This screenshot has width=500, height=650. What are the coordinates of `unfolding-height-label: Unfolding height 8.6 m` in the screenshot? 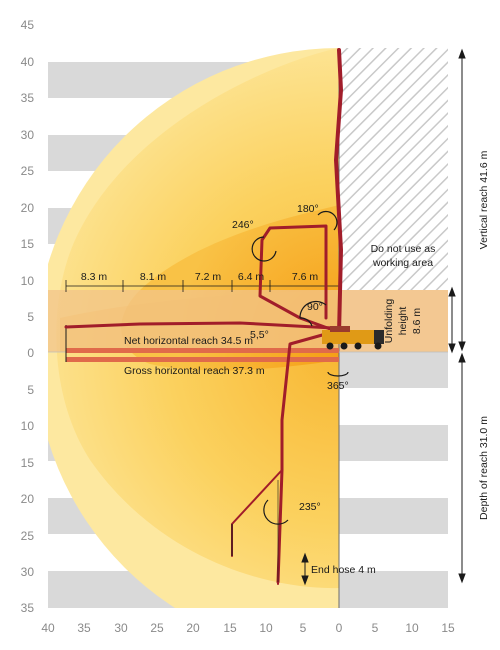 It's located at (403, 321).